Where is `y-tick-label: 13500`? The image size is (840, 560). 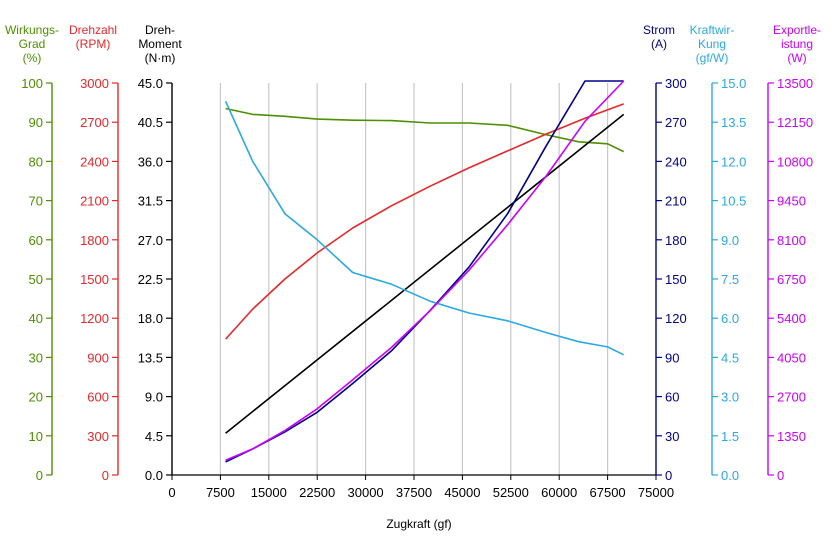 y-tick-label: 13500 is located at coordinates (795, 83).